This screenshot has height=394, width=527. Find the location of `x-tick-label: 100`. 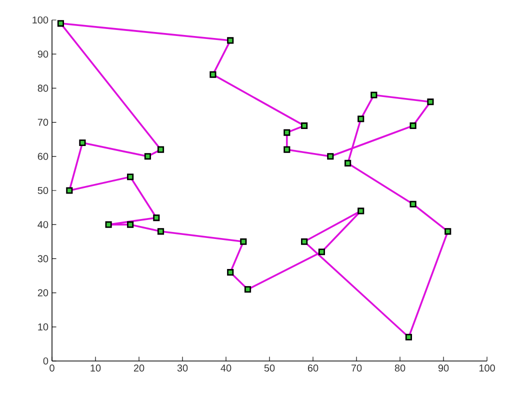

x-tick-label: 100 is located at coordinates (487, 368).